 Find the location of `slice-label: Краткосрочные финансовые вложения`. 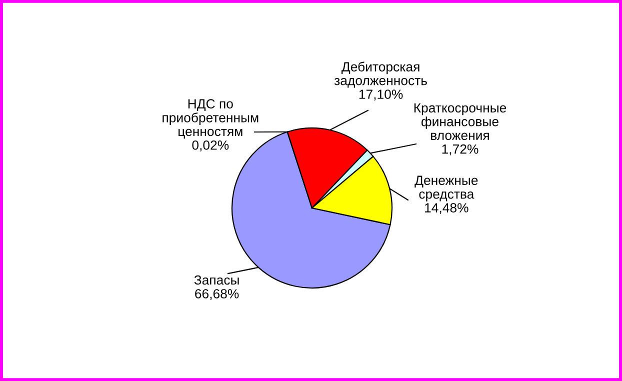

slice-label: Краткосрочные финансовые вложения is located at coordinates (460, 121).